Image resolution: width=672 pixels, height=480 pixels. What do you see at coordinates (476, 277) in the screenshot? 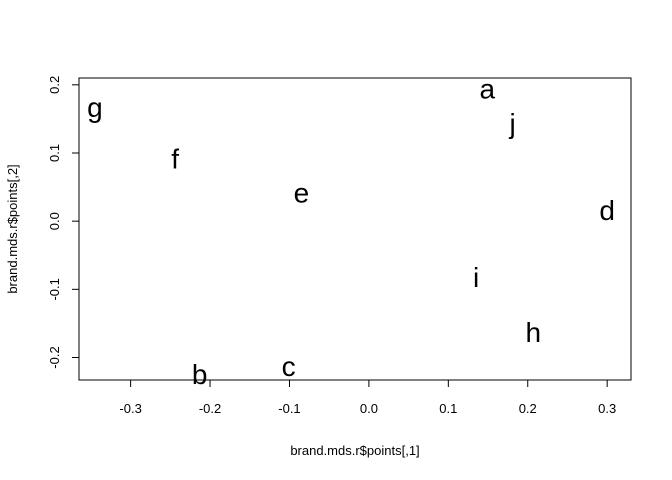
I see `point-label-i: i` at bounding box center [476, 277].